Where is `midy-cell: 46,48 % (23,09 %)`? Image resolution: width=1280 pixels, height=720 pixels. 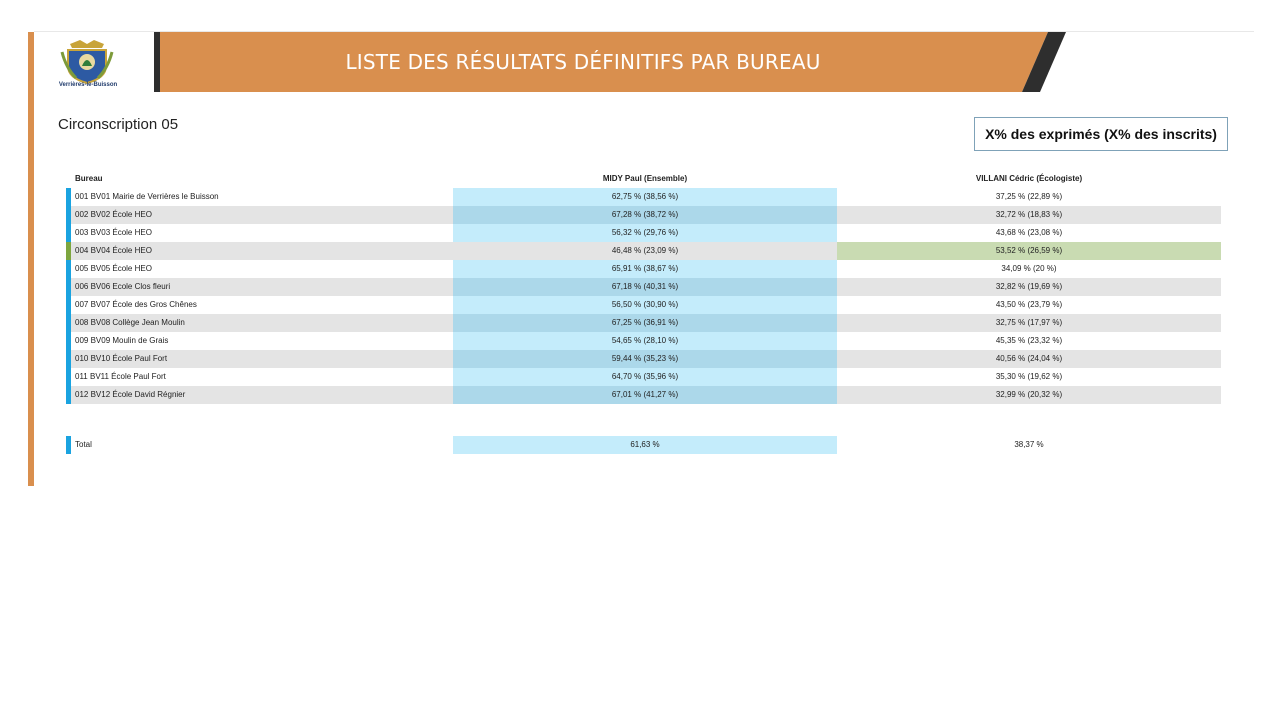 midy-cell: 46,48 % (23,09 %) is located at coordinates (645, 251).